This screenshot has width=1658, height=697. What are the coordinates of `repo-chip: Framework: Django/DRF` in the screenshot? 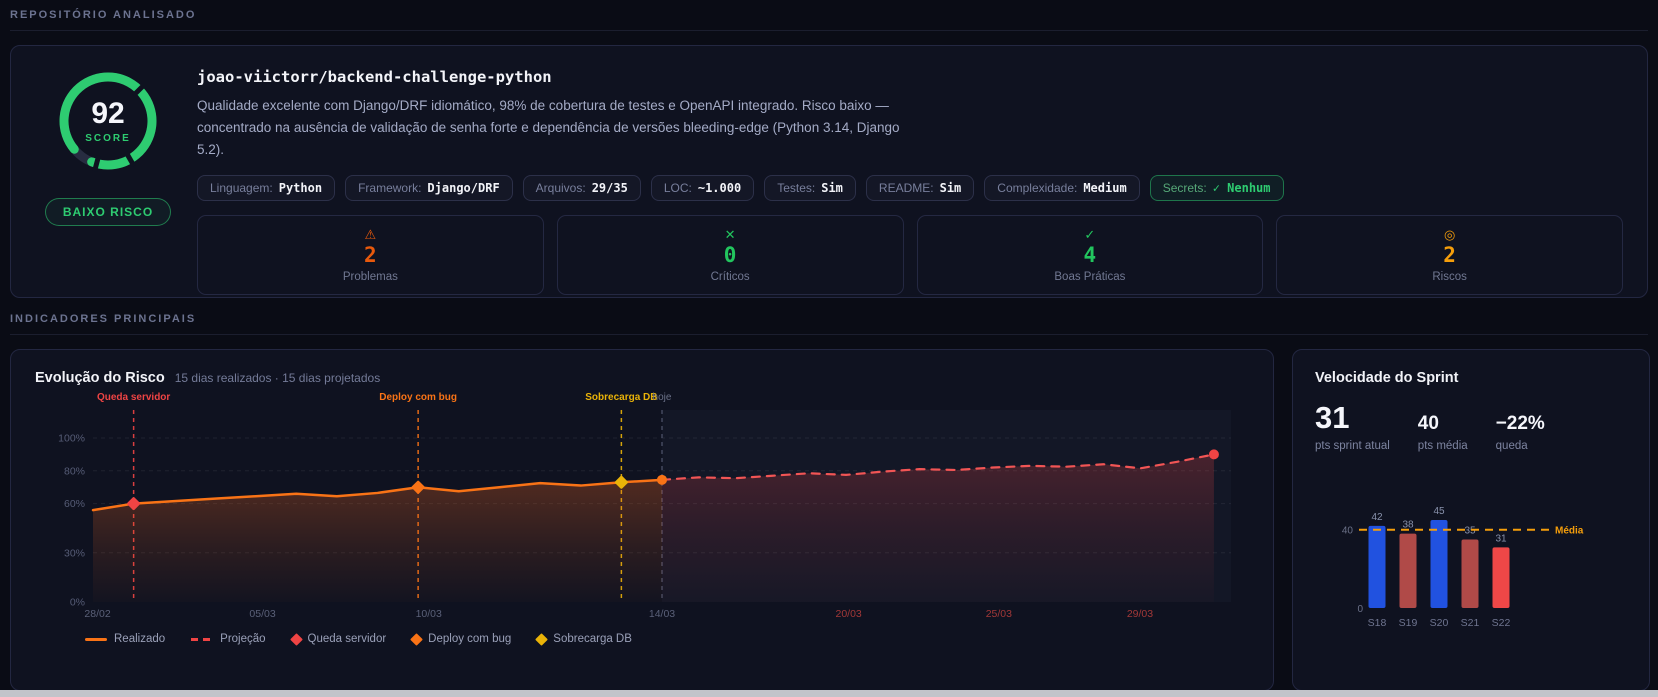 It's located at (429, 187).